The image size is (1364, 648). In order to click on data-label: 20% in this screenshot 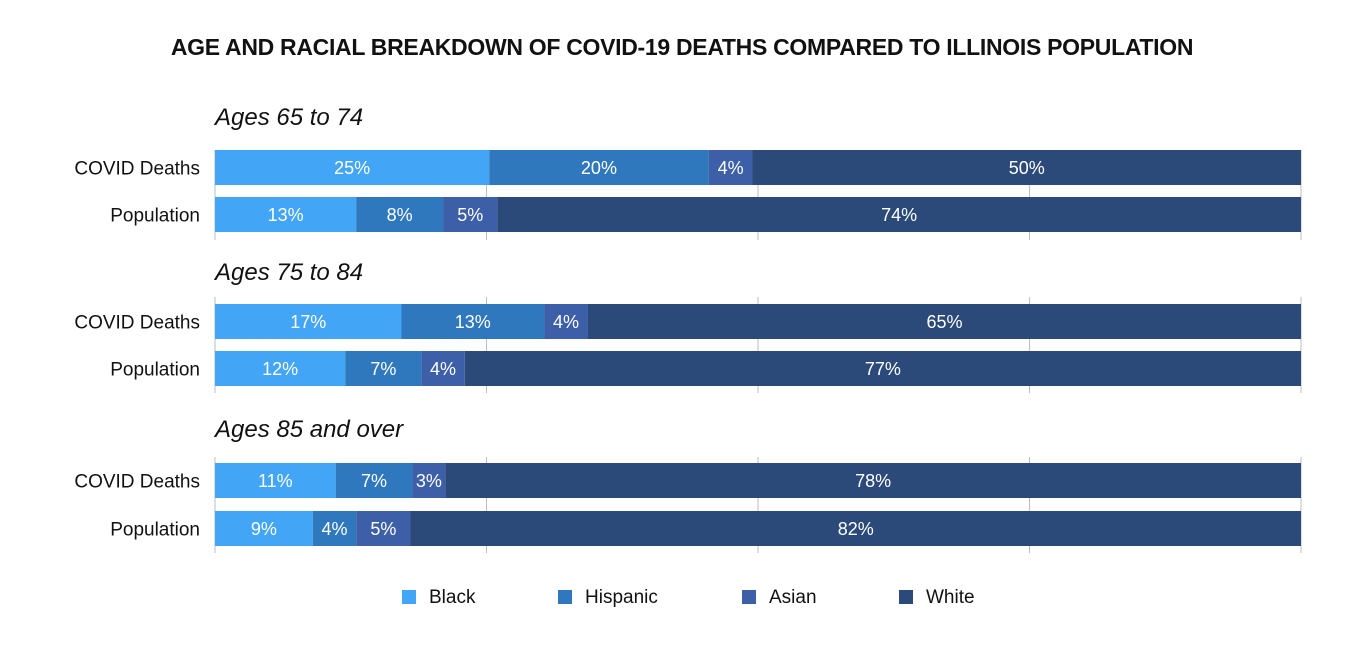, I will do `click(599, 168)`.